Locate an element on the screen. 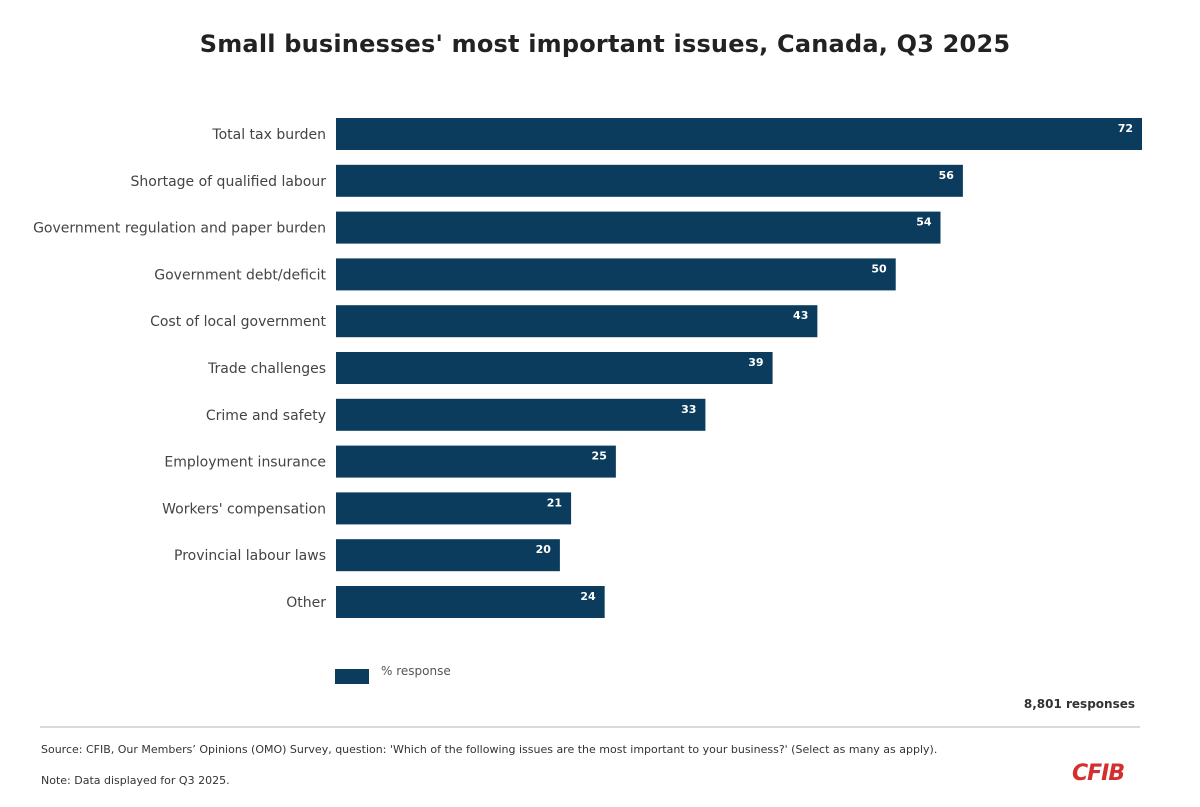 The width and height of the screenshot is (1200, 807). value-label: 24 is located at coordinates (588, 596).